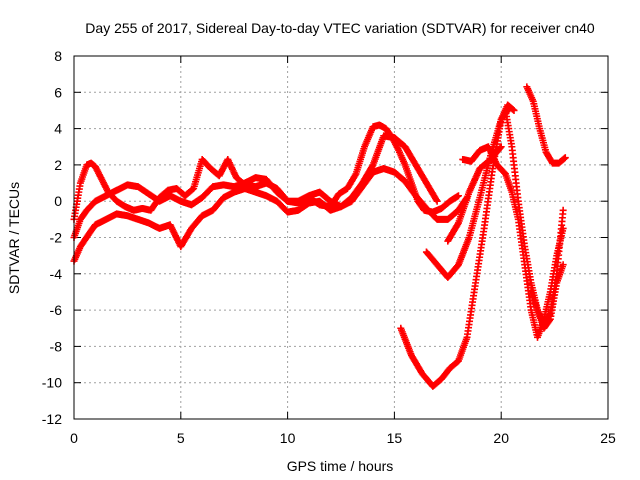  Describe the element at coordinates (14, 238) in the screenshot. I see `y-axis-label: SDTVAR / TECUs` at that location.